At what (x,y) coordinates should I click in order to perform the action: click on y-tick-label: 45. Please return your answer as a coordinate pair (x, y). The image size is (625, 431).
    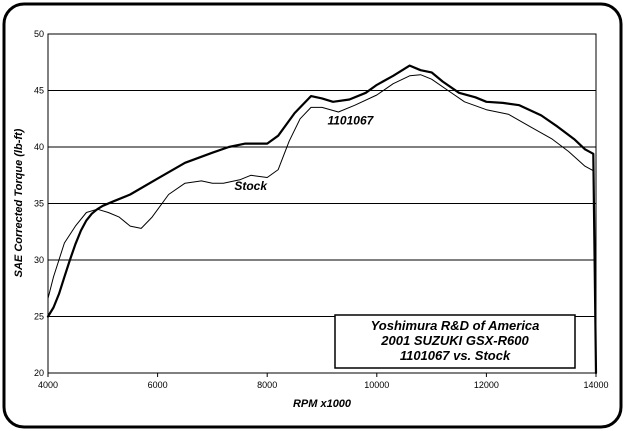
    Looking at the image, I should click on (39, 91).